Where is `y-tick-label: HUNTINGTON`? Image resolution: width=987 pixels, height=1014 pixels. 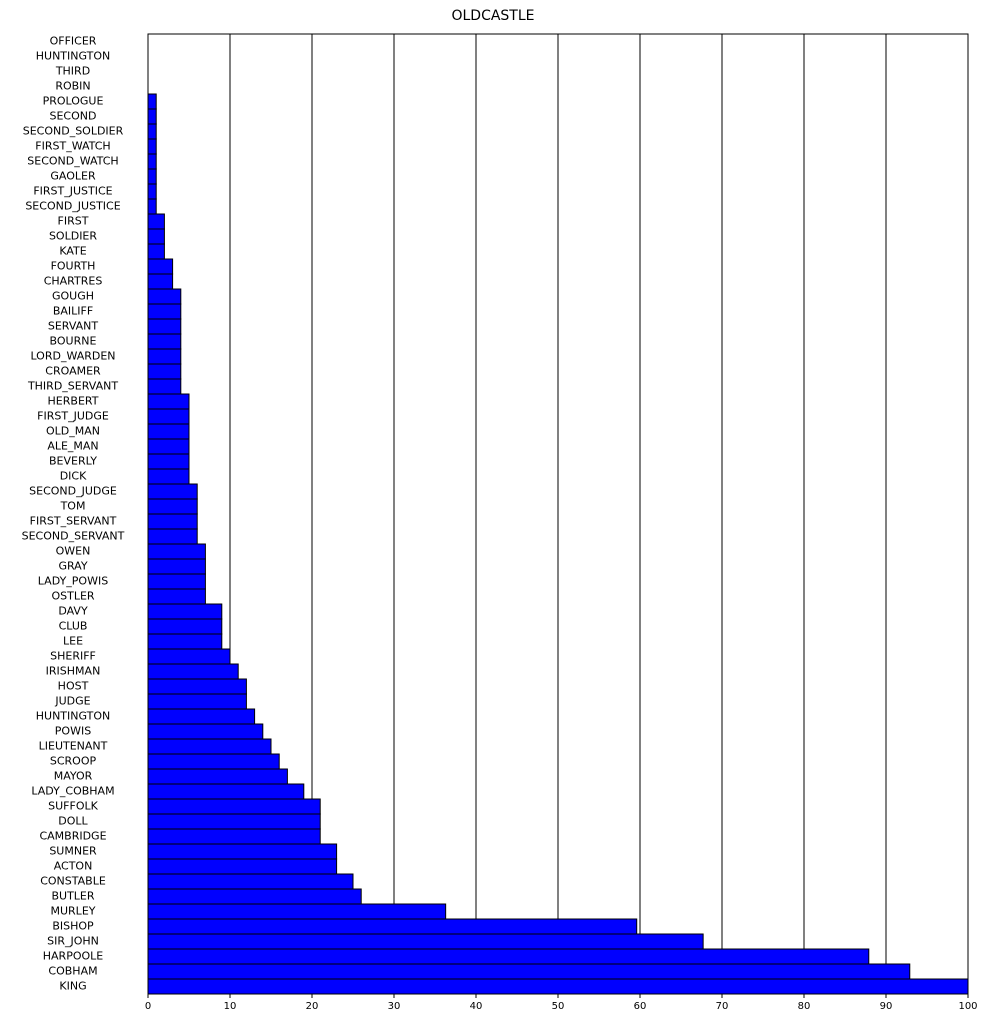
y-tick-label: HUNTINGTON is located at coordinates (73, 716).